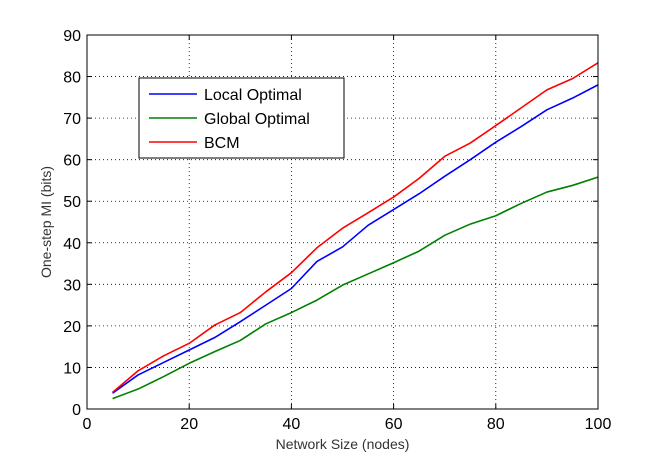 The width and height of the screenshot is (661, 466). Describe the element at coordinates (72, 368) in the screenshot. I see `y-tick-label: 10` at that location.